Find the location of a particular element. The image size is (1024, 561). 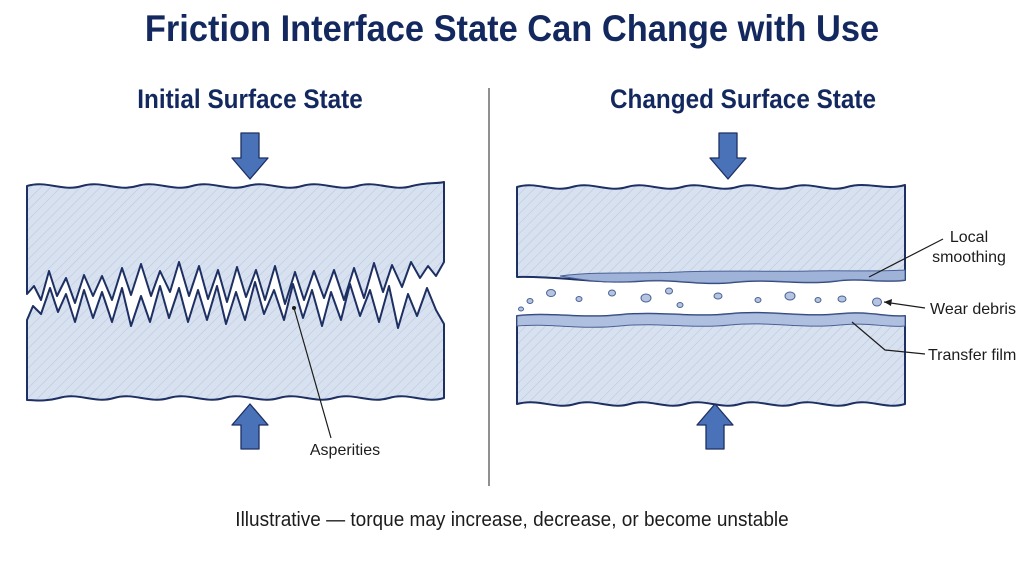

changed-surface-title: Changed Surface State is located at coordinates (743, 99).